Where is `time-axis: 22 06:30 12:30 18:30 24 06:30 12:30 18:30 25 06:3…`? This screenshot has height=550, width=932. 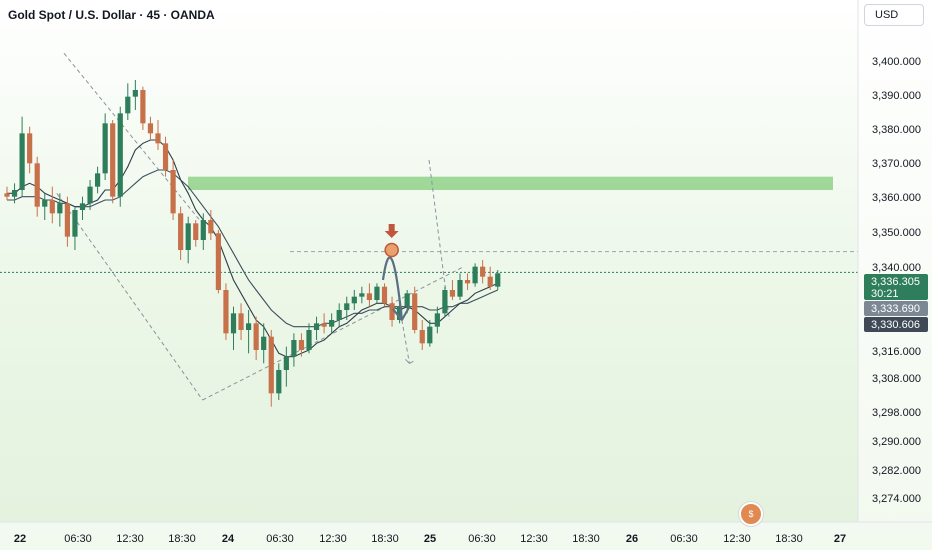
time-axis: 22 06:30 12:30 18:30 24 06:30 12:30 18:30 25 06:3… is located at coordinates (466, 533).